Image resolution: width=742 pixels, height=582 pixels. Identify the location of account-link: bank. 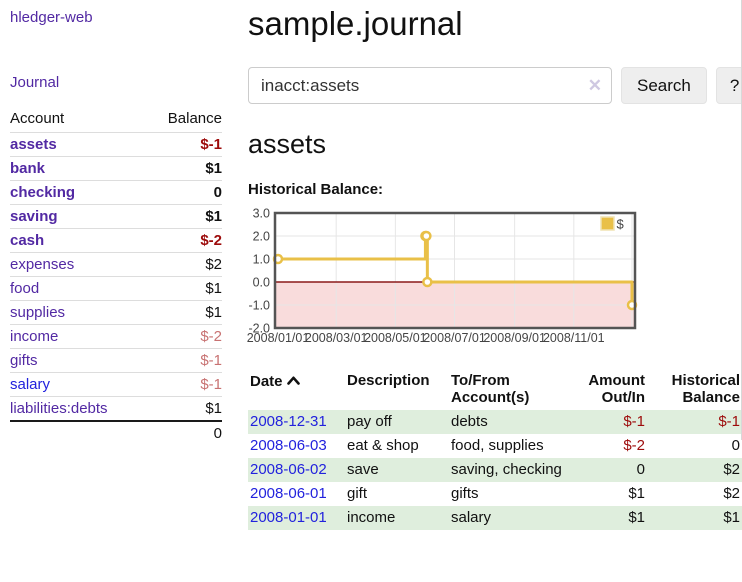
(28, 168).